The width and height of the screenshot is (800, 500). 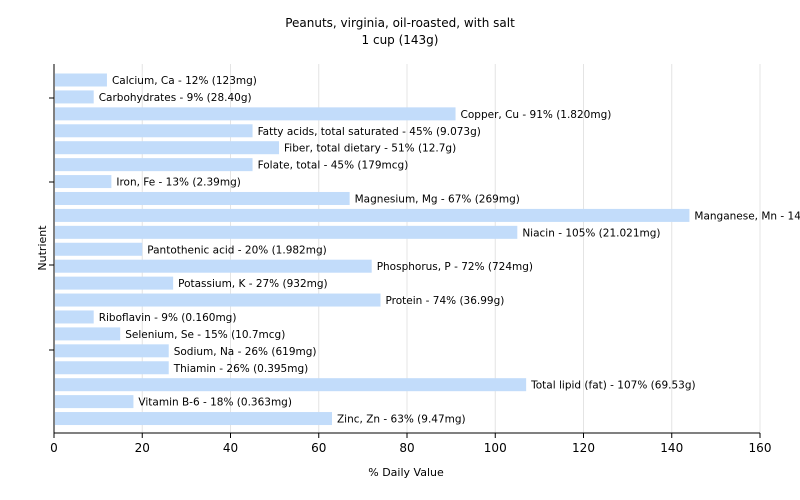 I want to click on x-tick-label: 160, so click(x=760, y=448).